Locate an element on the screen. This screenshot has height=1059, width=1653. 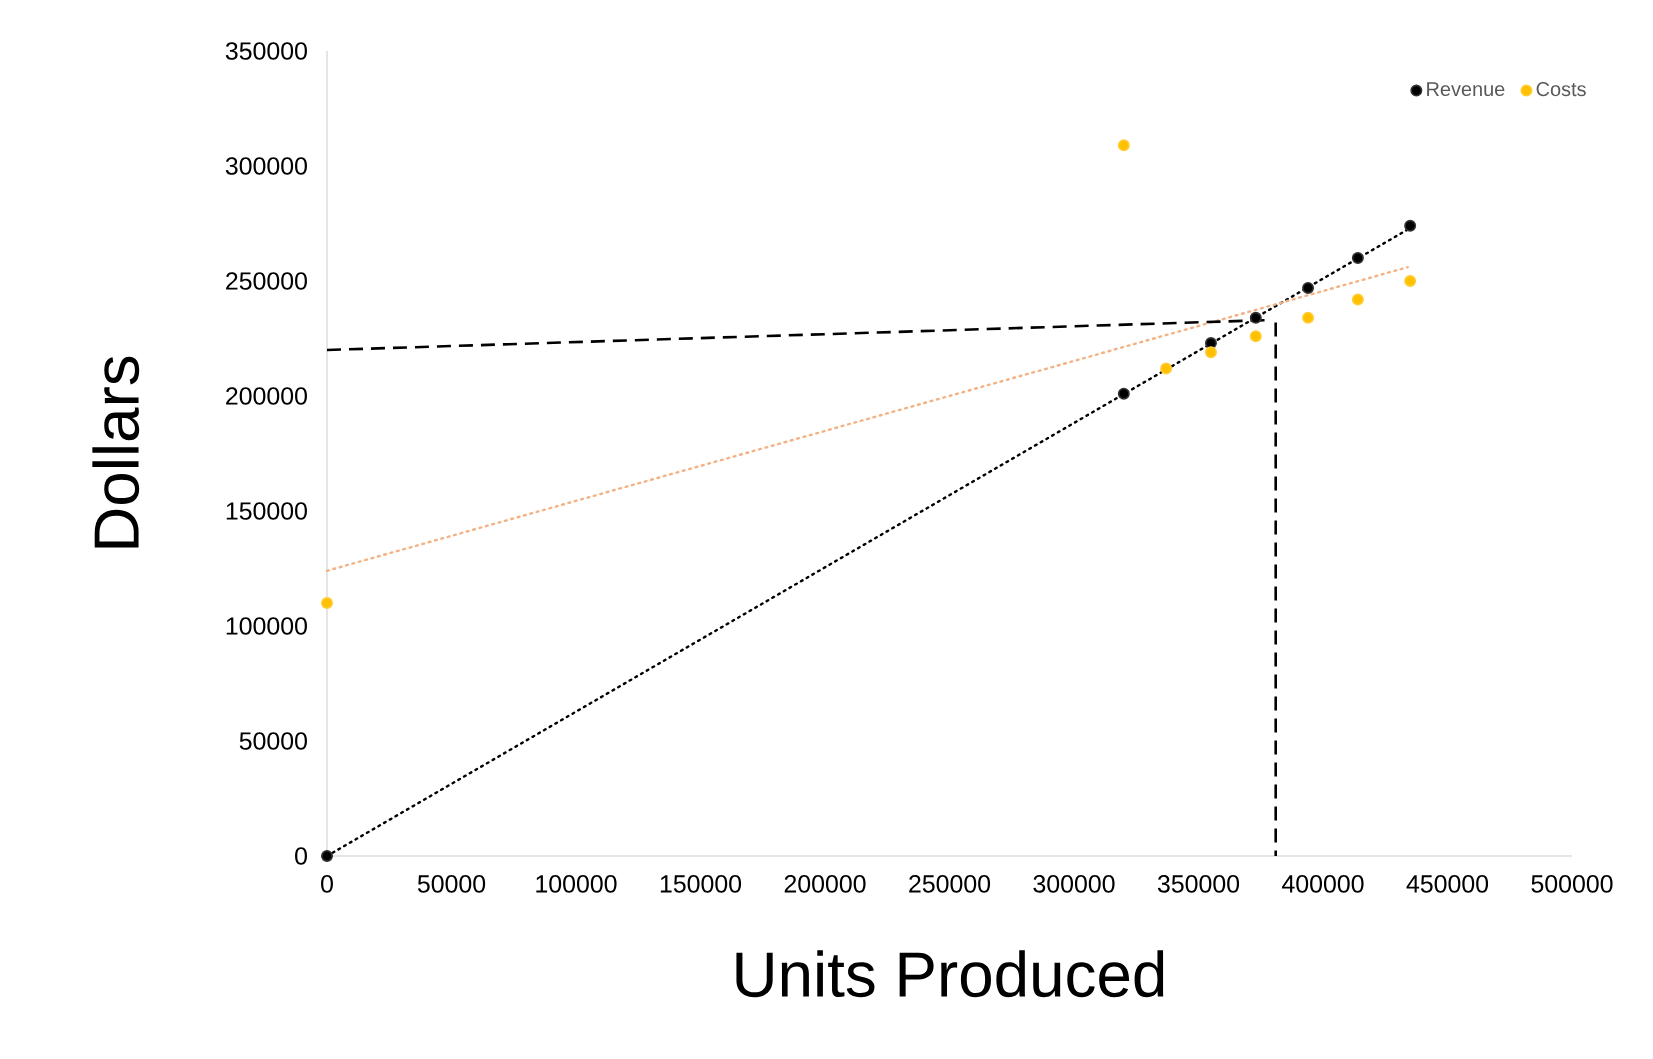
y-tick-label: 250000 is located at coordinates (266, 281).